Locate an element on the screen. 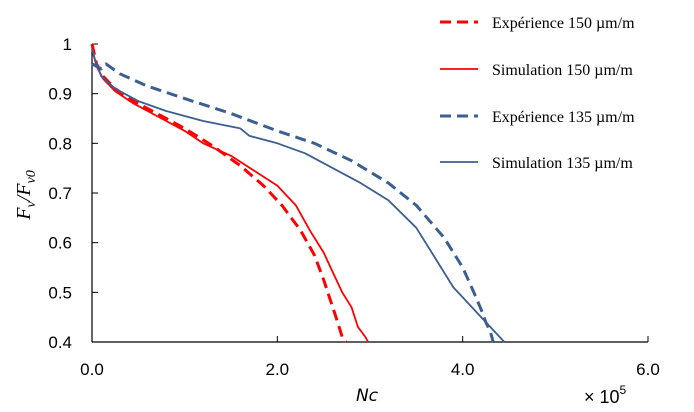  y-tick-label: 0.4 is located at coordinates (60, 342).